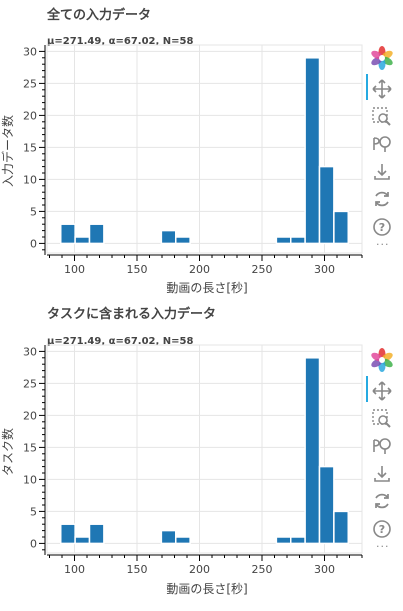  I want to click on chart-title: 全ての入力データ, so click(98, 15).